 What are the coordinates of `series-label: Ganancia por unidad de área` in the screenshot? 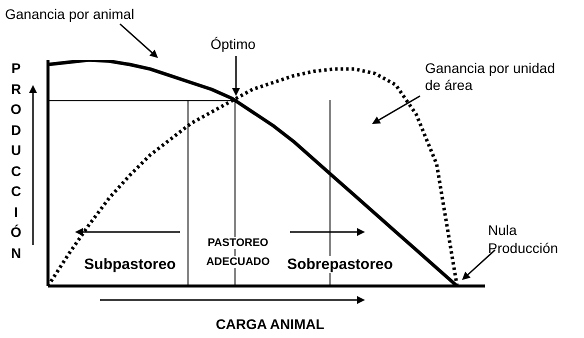 It's located at (490, 77).